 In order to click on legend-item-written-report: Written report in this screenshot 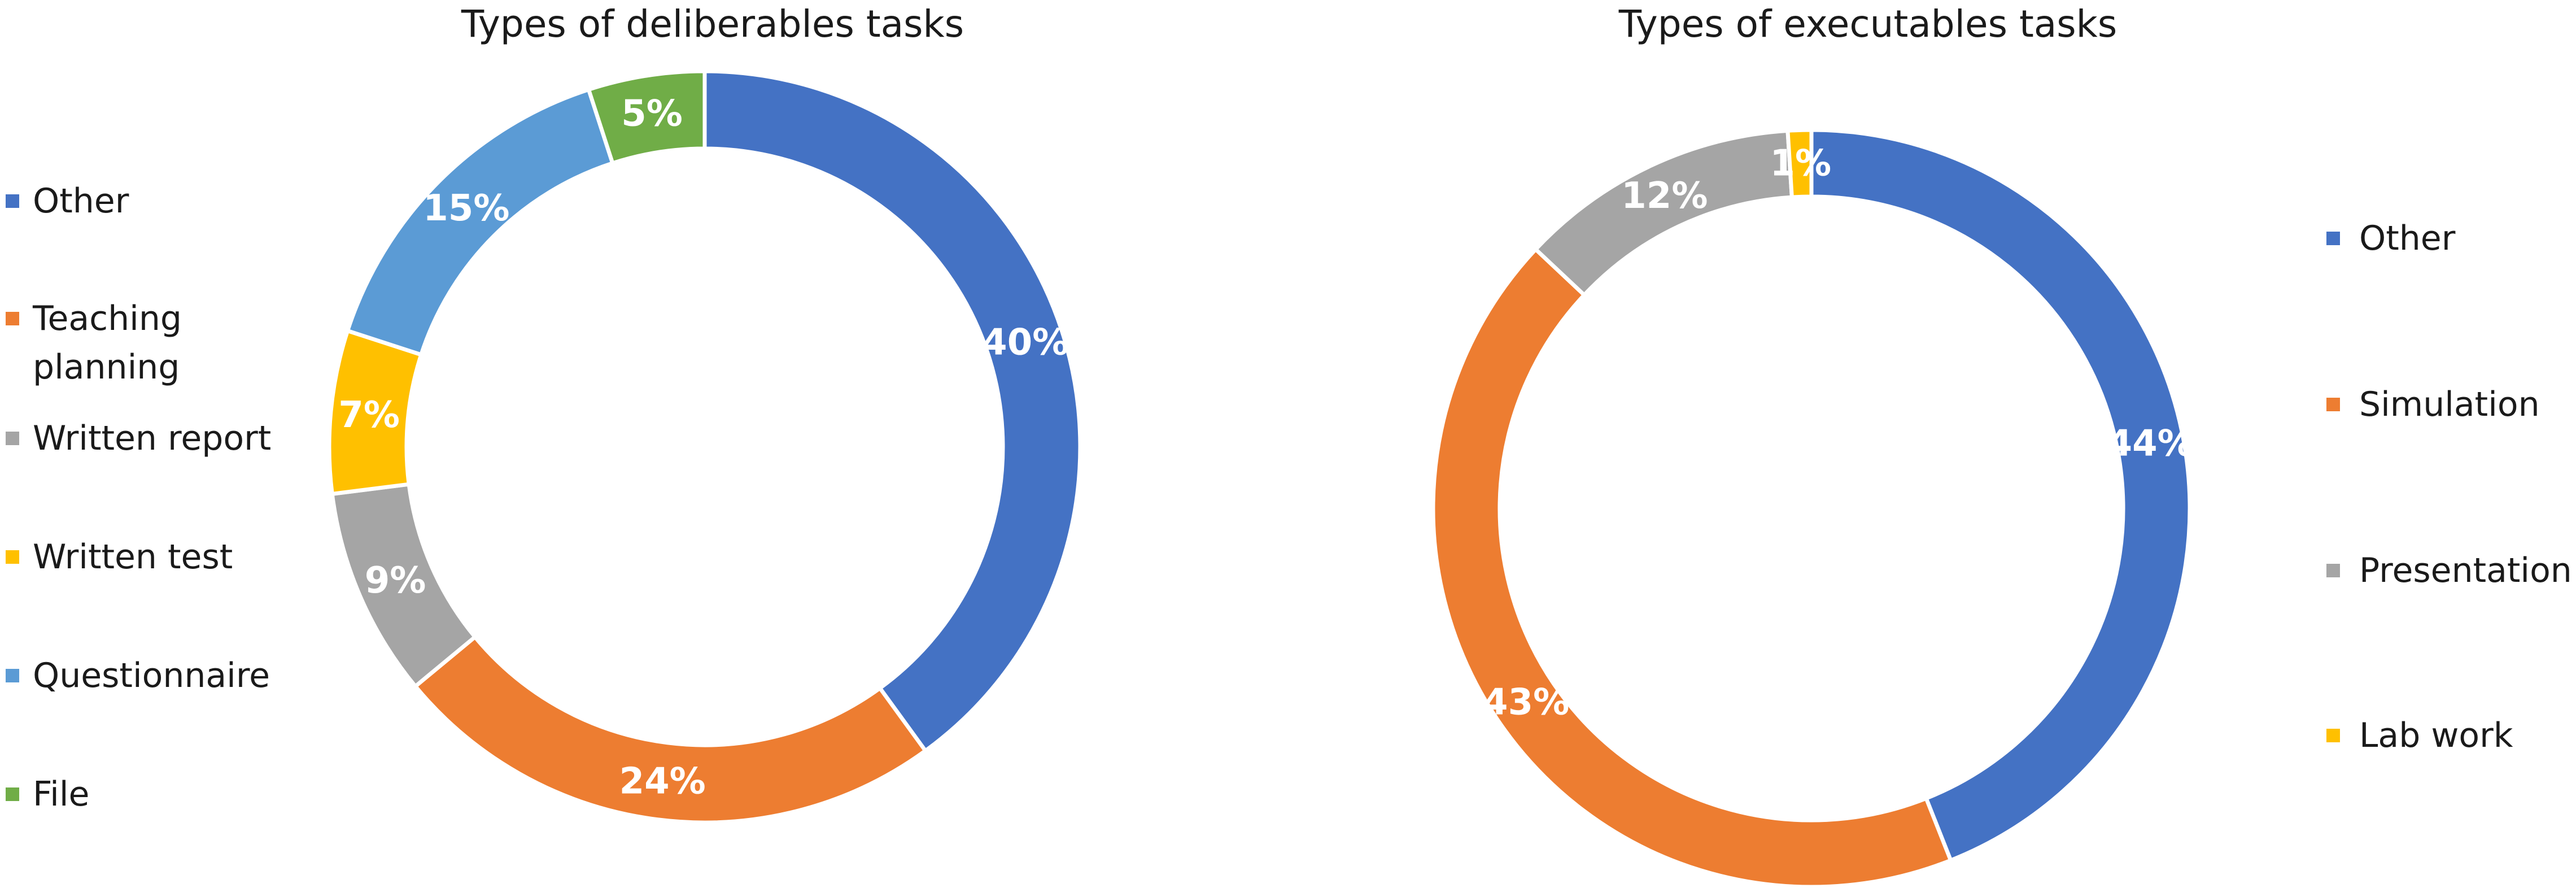, I will do `click(139, 438)`.